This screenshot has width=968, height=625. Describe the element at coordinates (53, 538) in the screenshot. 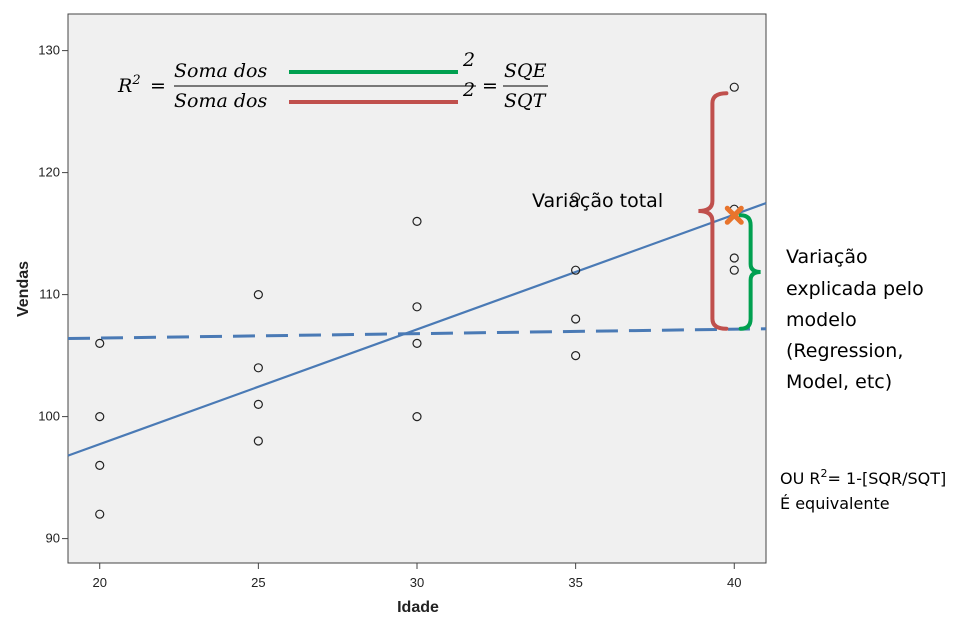

I see `y-tick-label: 90` at that location.